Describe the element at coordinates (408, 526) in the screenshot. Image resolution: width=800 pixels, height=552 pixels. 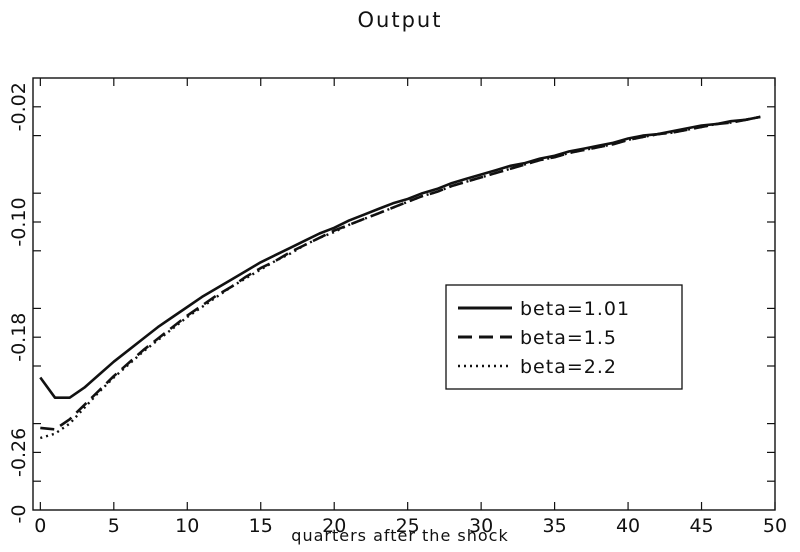
I see `x-tick-label: 25` at that location.